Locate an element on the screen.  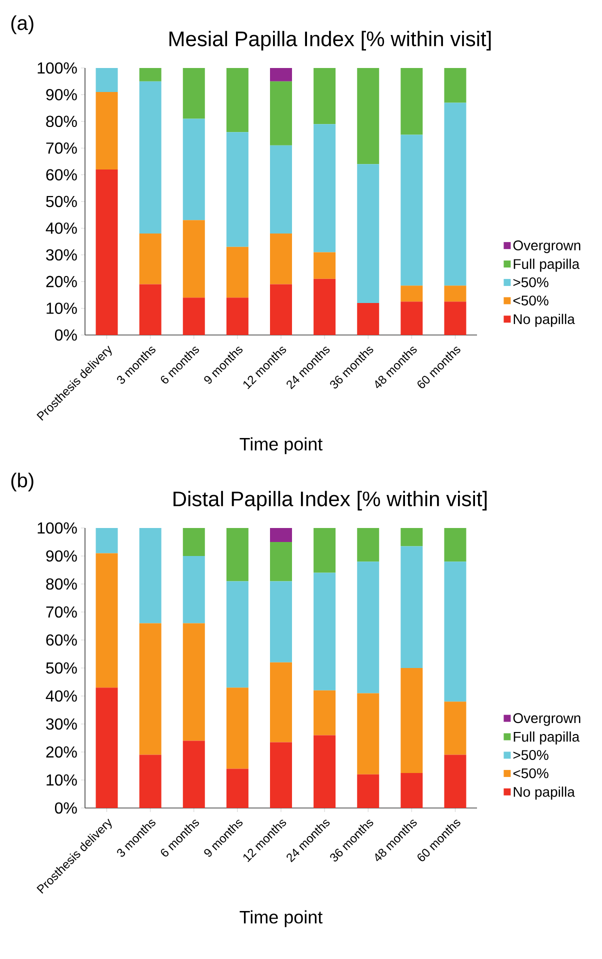
legend-label: Full papilla is located at coordinates (547, 737).